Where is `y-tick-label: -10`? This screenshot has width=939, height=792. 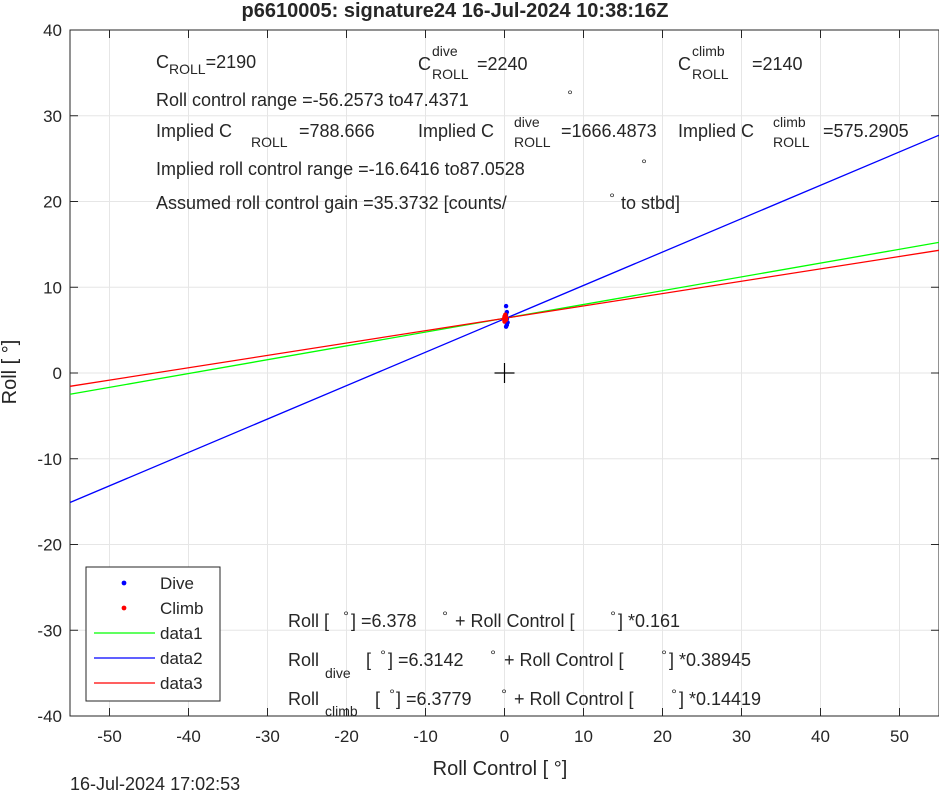 y-tick-label: -10 is located at coordinates (49, 459).